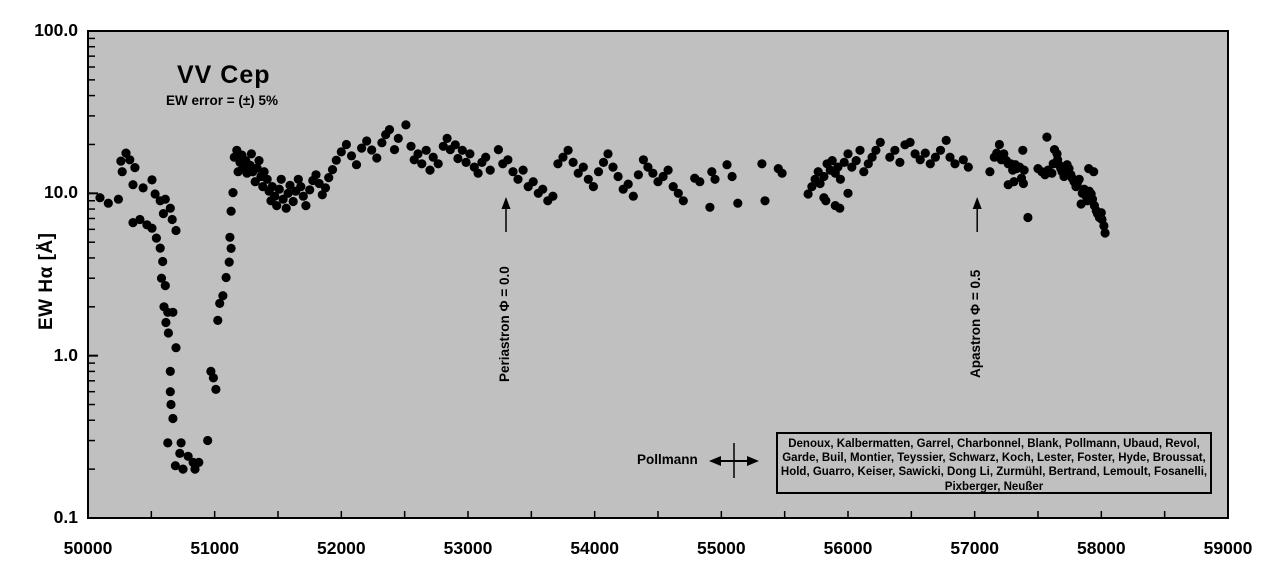 Image resolution: width=1276 pixels, height=585 pixels. Describe the element at coordinates (715, 461) in the screenshot. I see `pollmann-arrow-head-left` at that location.